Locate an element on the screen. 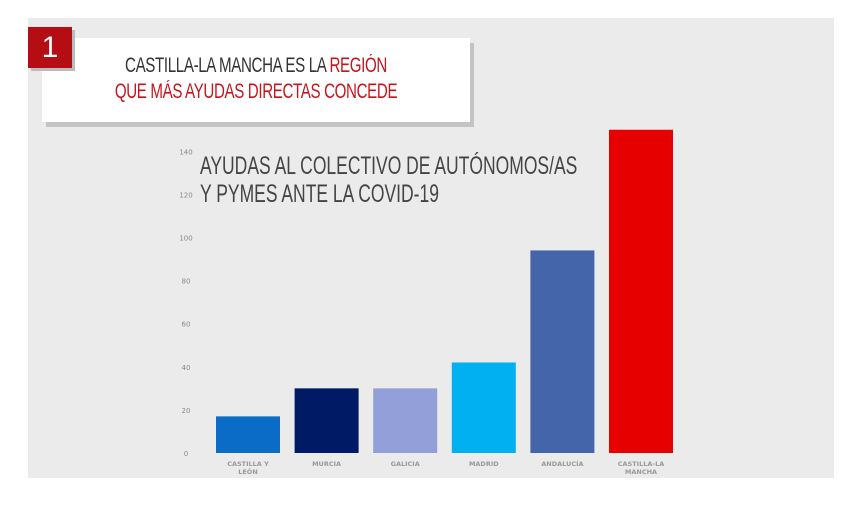 This screenshot has height=513, width=864. y-tick-label: 60 is located at coordinates (186, 325).